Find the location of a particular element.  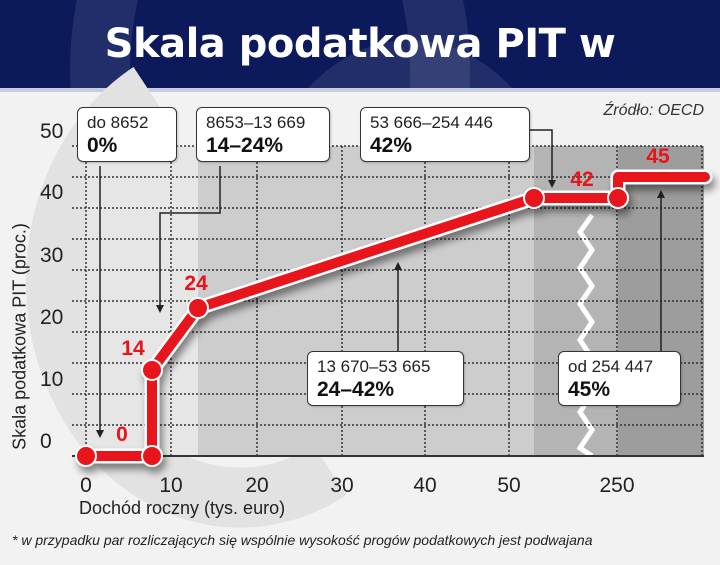

chart-title: Skala podatkowa PIT w Niemczech* is located at coordinates (360, 44).